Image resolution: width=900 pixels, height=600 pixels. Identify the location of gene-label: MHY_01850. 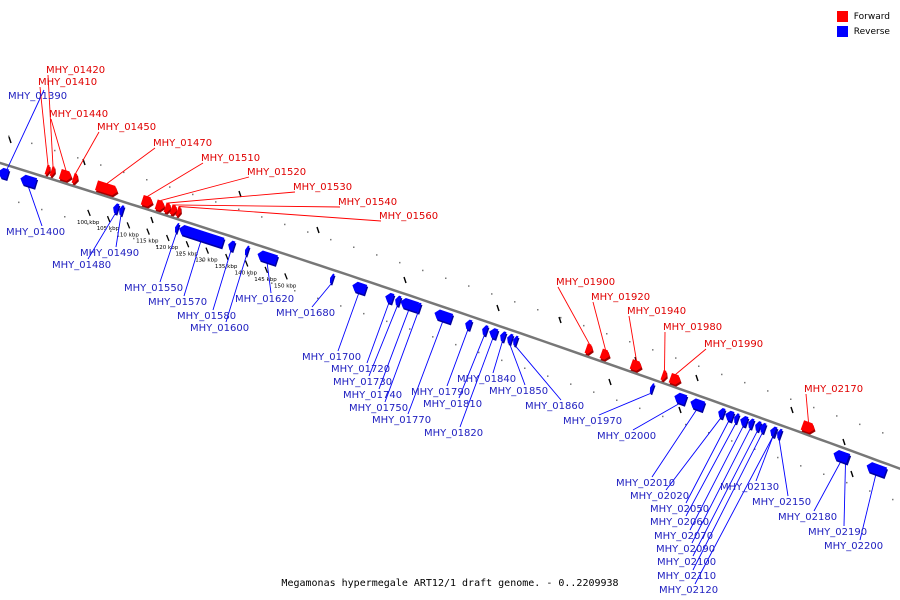
(518, 391).